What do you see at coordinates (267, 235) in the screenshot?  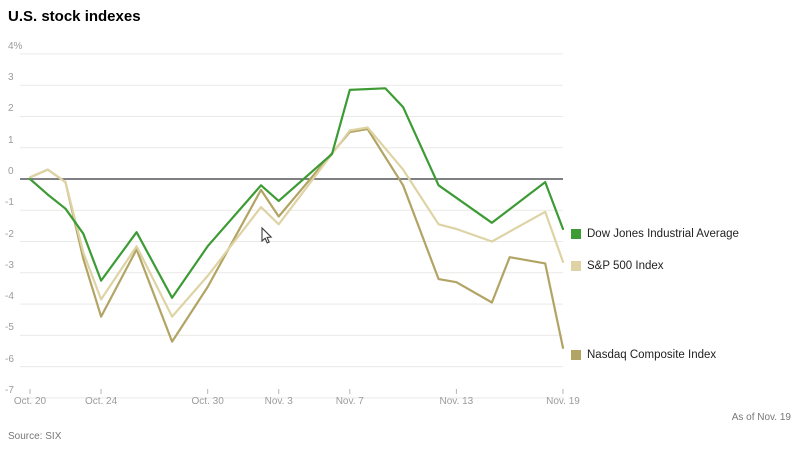 I see `mouse-cursor-icon` at bounding box center [267, 235].